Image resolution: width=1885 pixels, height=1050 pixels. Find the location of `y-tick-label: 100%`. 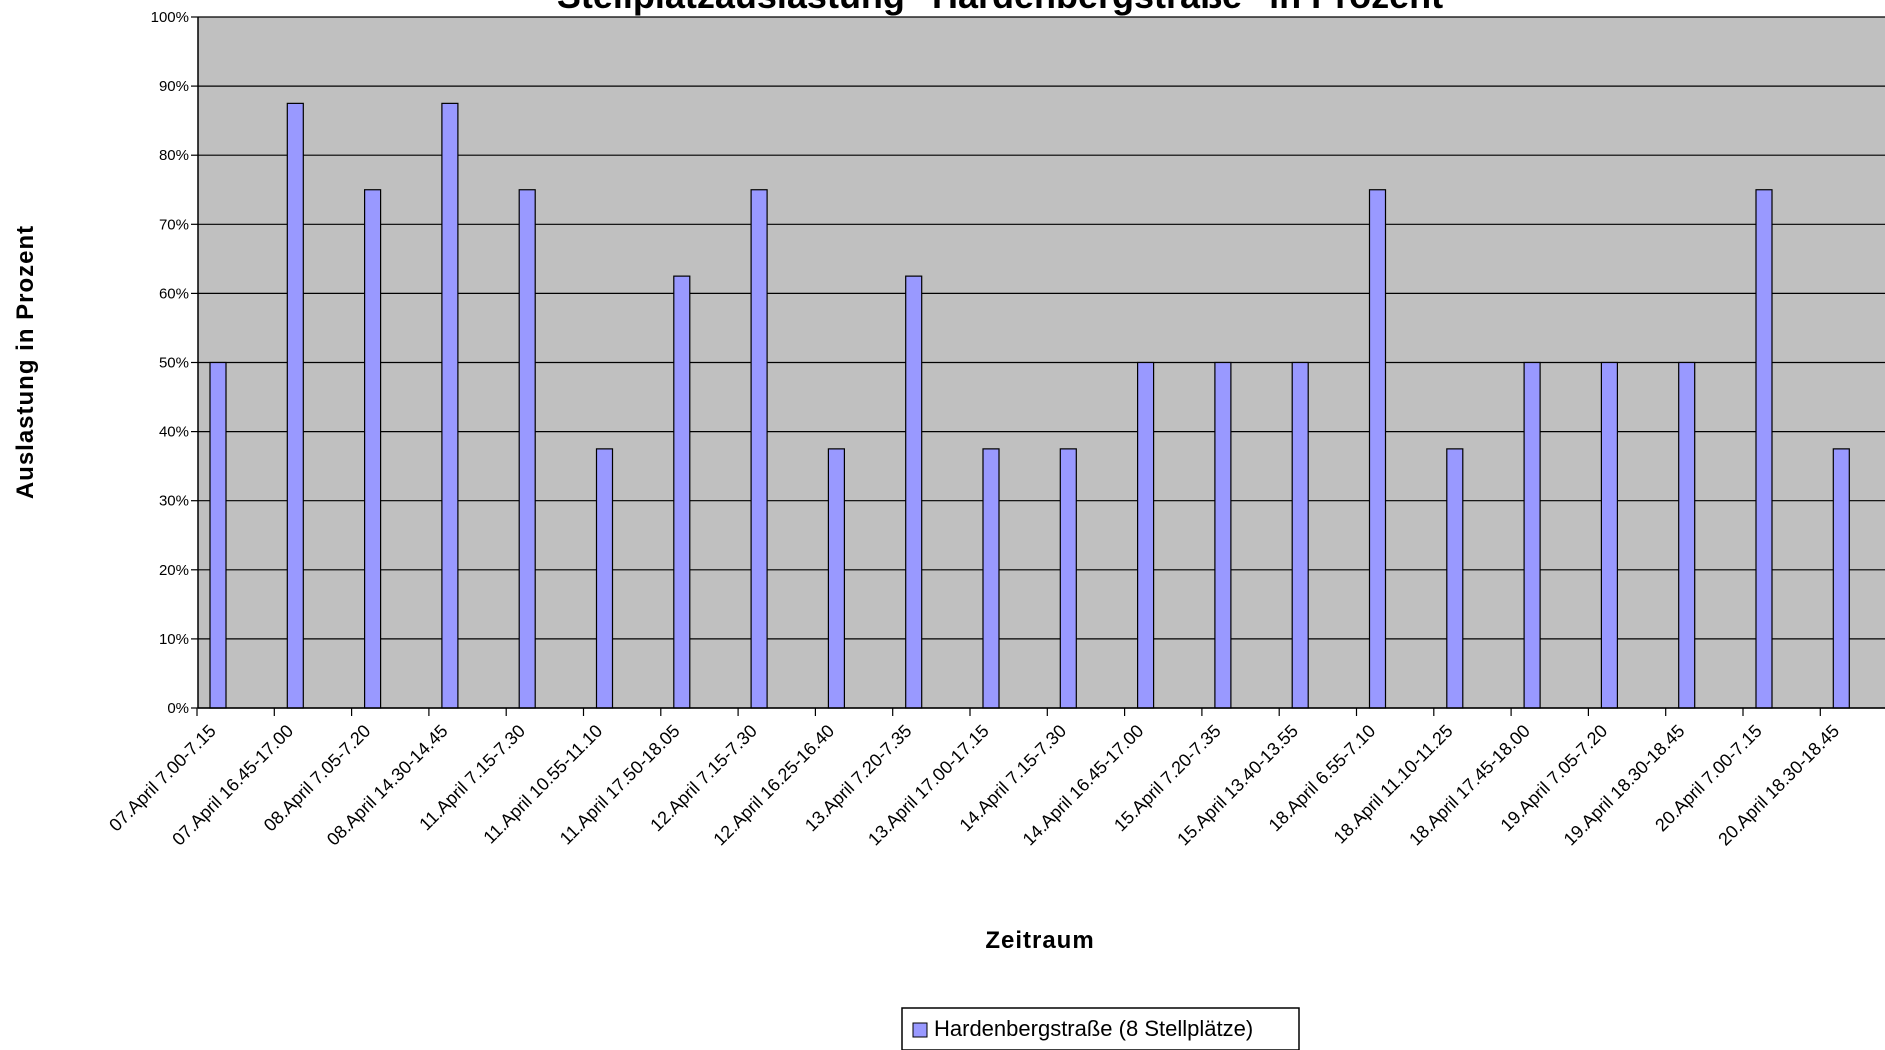

y-tick-label: 100% is located at coordinates (170, 17).